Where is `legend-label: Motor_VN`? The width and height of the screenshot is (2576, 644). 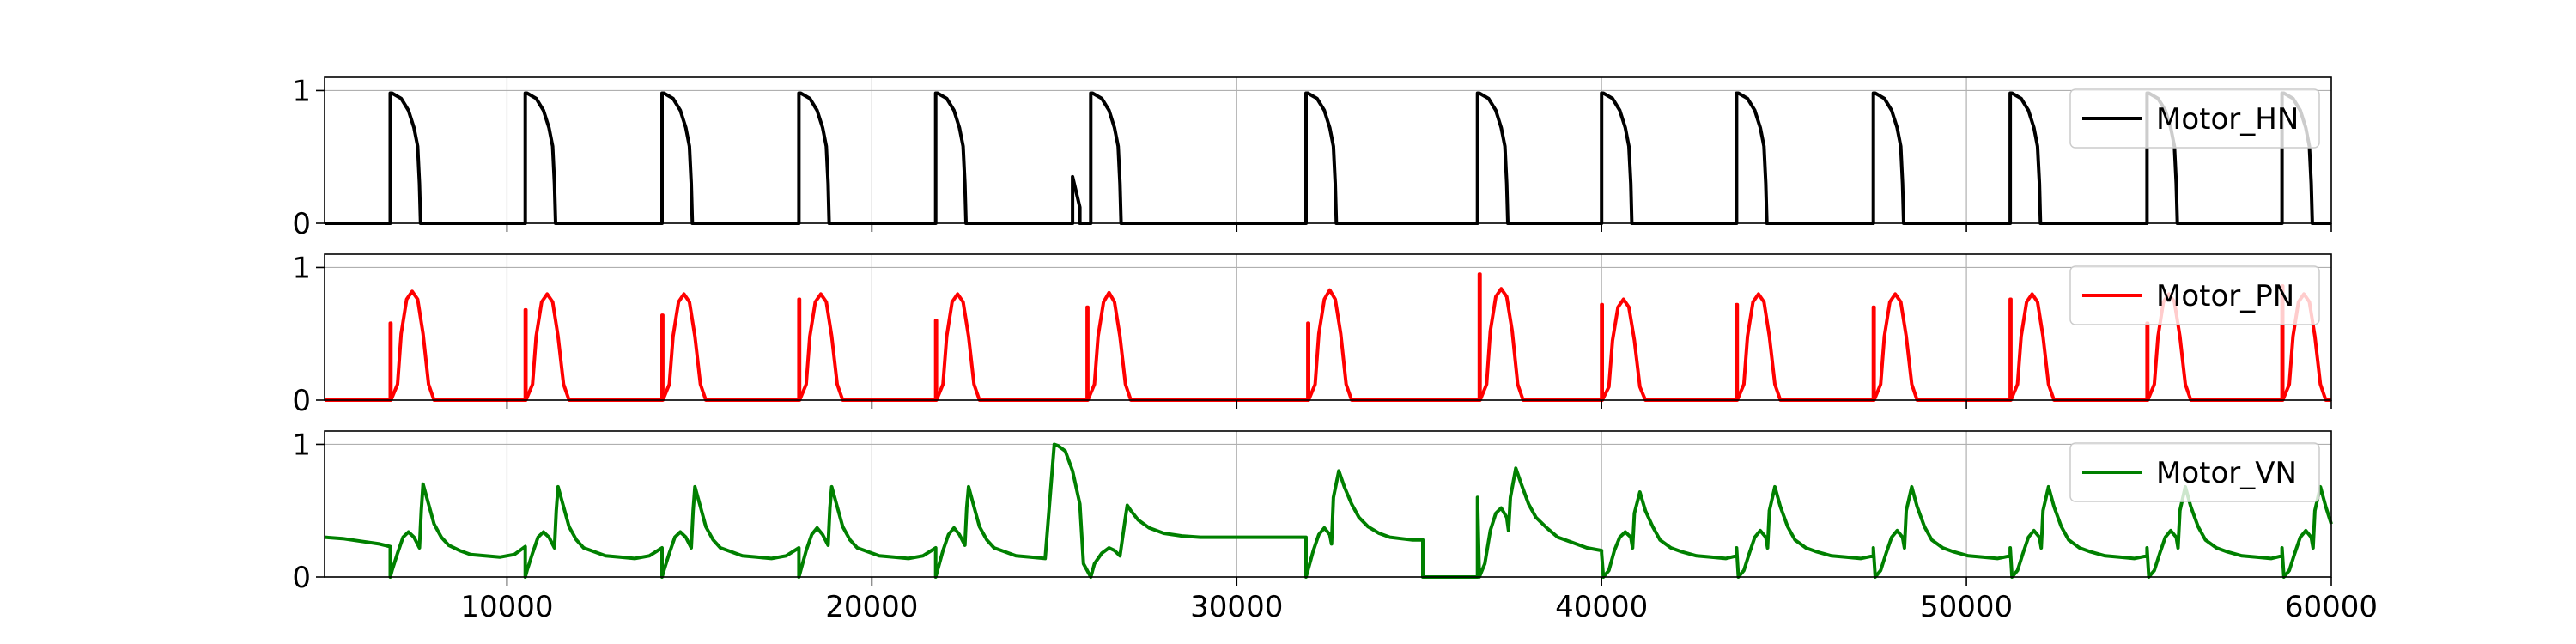 legend-label: Motor_VN is located at coordinates (2226, 473).